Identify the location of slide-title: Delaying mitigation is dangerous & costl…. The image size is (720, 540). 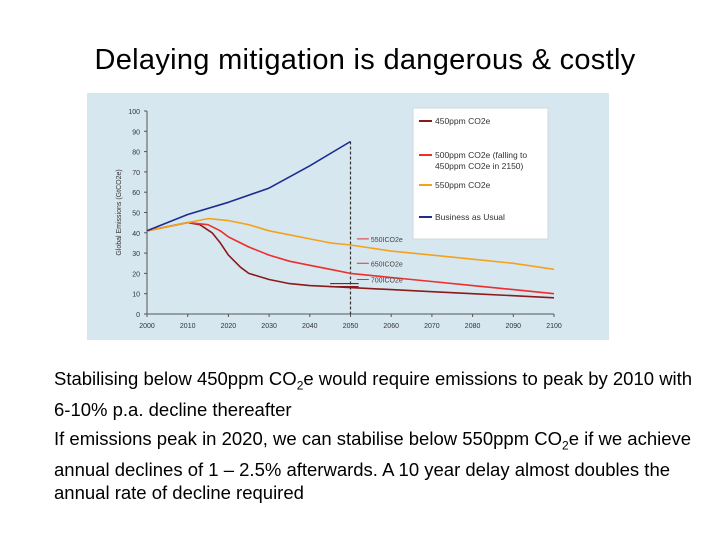
(365, 60).